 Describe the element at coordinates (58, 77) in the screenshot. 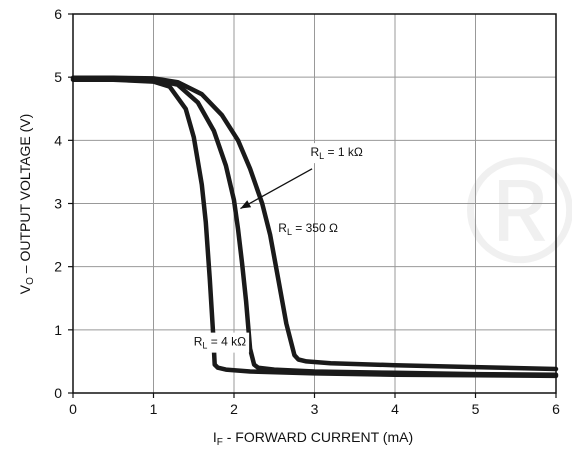

I see `y-tick-label: 5` at that location.